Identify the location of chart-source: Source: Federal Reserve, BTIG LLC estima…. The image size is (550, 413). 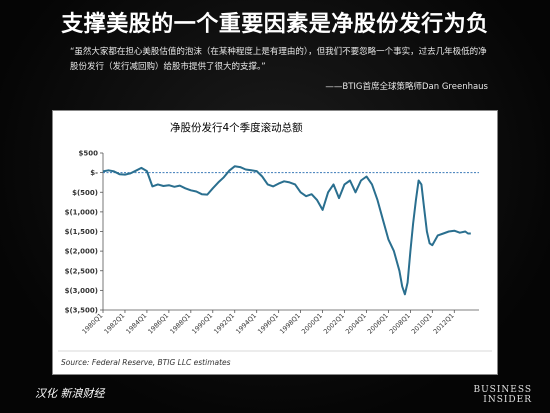
(146, 362).